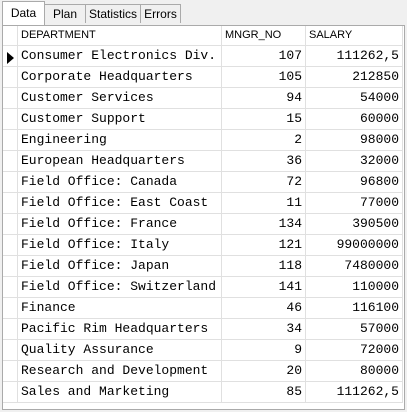 This screenshot has height=412, width=407. I want to click on table-cell: European Headquarters, so click(120, 161).